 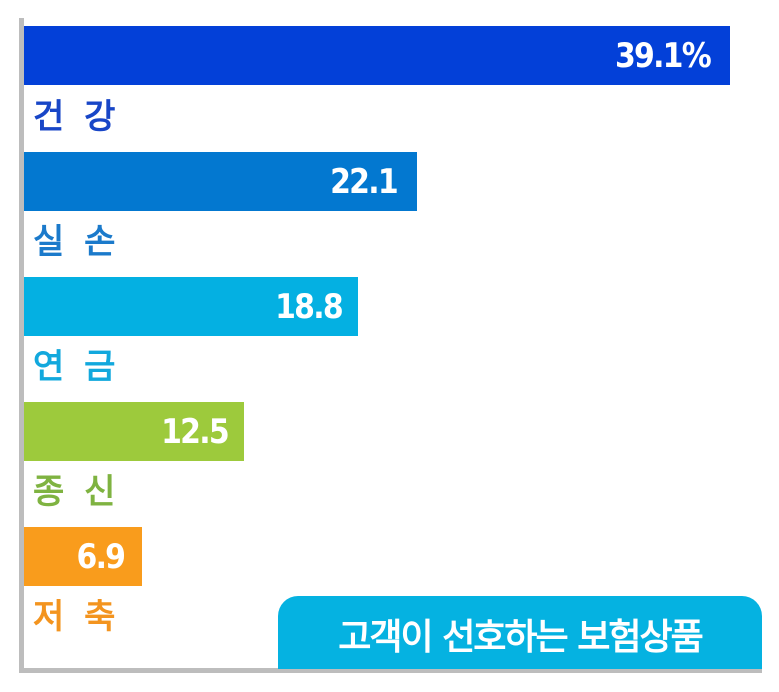 I want to click on chart-axis-left, so click(x=21, y=345).